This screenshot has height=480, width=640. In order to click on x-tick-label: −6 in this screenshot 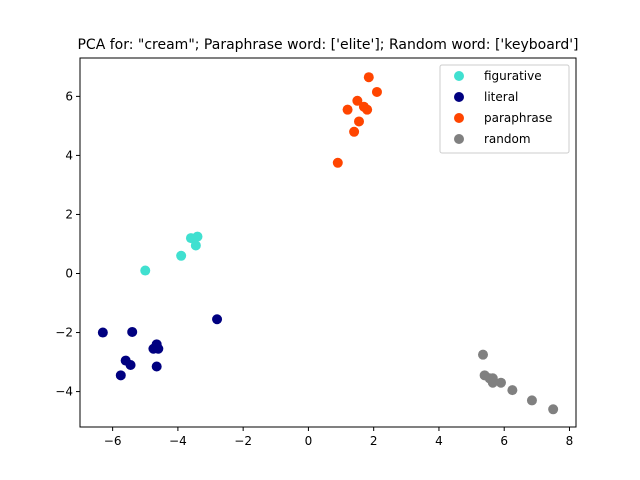, I will do `click(113, 441)`.